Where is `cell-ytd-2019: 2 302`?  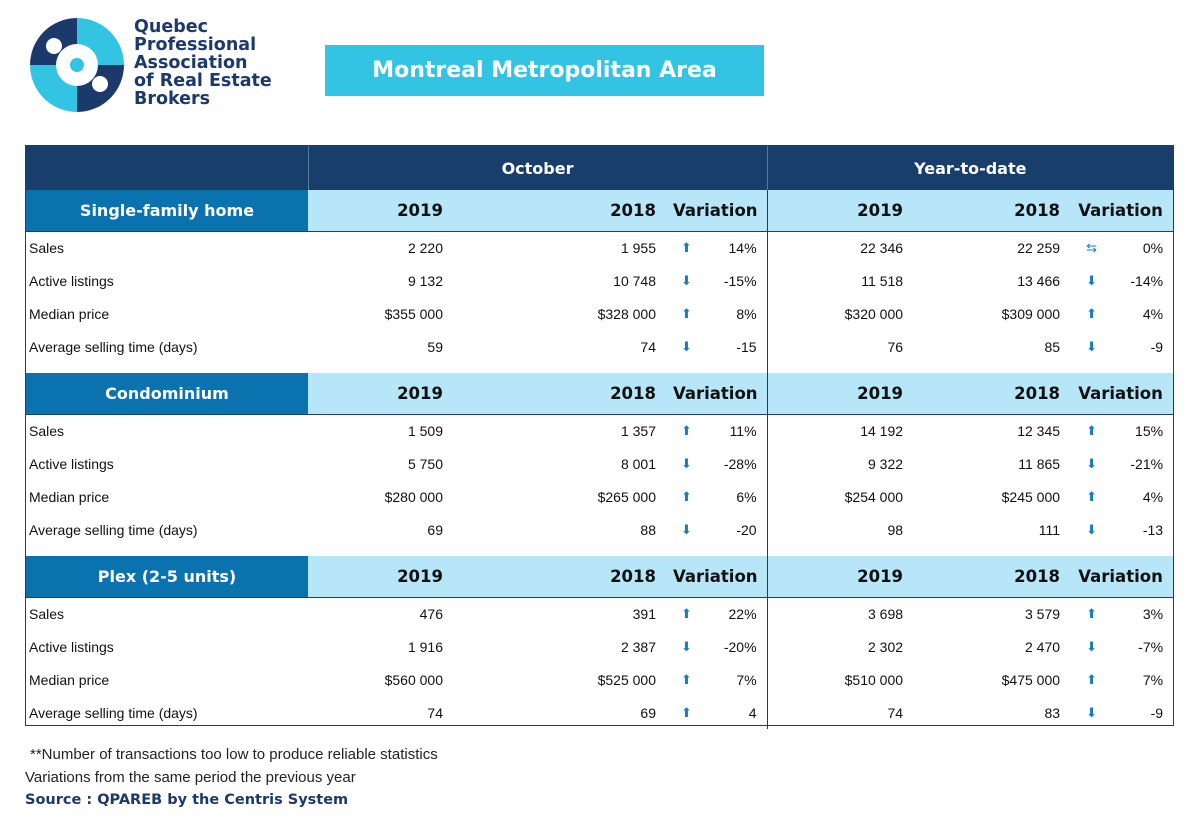 cell-ytd-2019: 2 302 is located at coordinates (839, 646).